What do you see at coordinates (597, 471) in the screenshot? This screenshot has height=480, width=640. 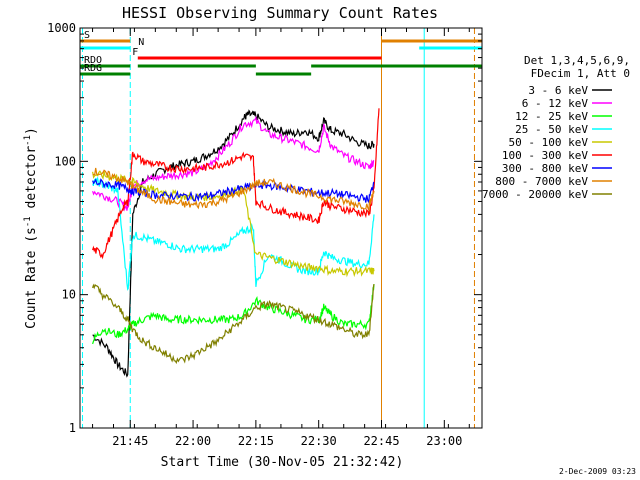 I see `timestamp: 2-Dec-2009 03:23` at bounding box center [597, 471].